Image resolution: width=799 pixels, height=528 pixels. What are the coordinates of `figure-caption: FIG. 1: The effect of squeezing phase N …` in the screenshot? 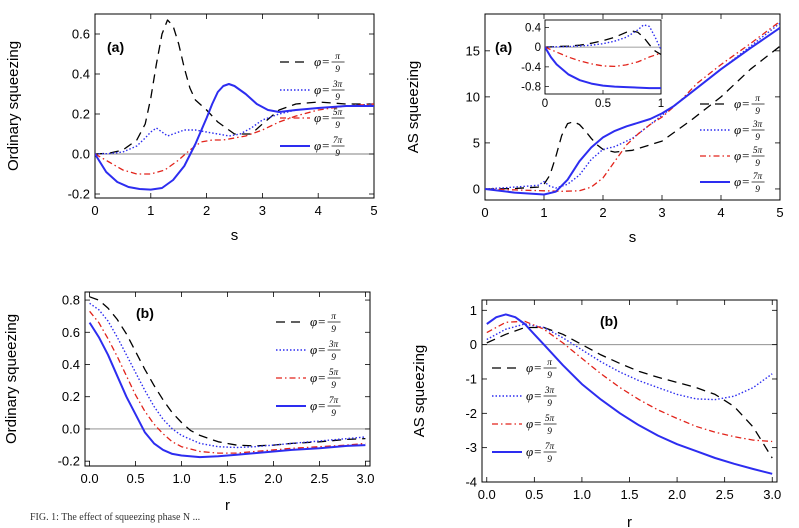 It's located at (115, 517).